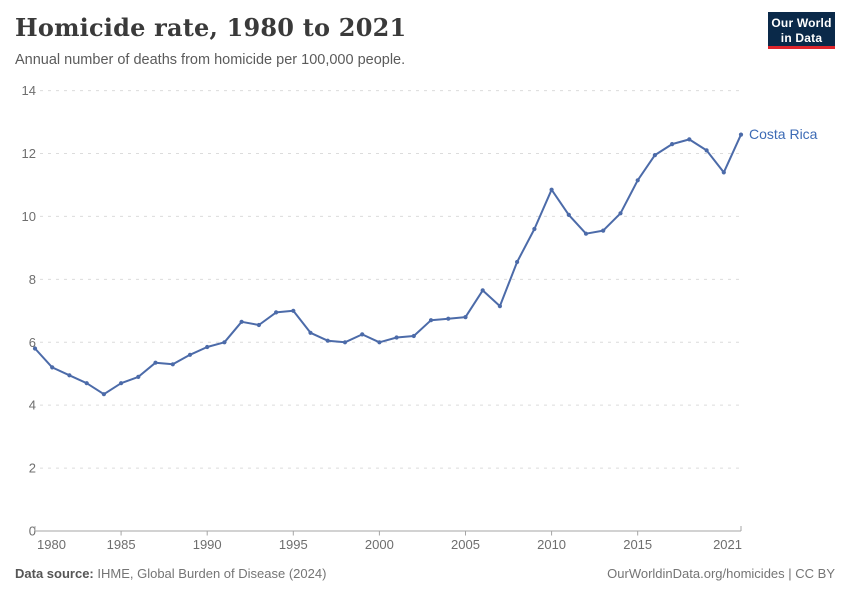 The image size is (850, 600). Describe the element at coordinates (32, 342) in the screenshot. I see `y-axis-tick-label: 6` at that location.